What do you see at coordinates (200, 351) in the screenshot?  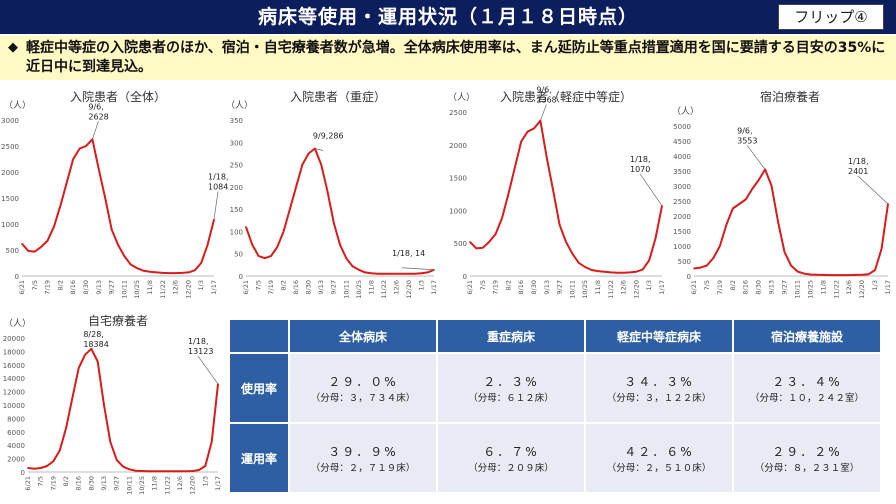 I see `annotation-value: 13123` at bounding box center [200, 351].